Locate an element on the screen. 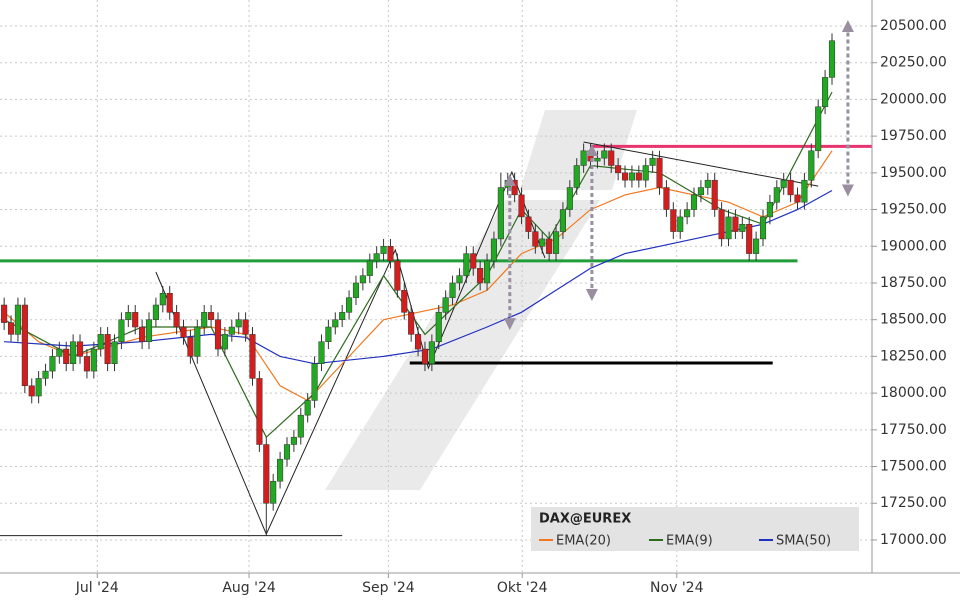 This screenshot has width=960, height=604. y-tick-label: 20000.00 is located at coordinates (913, 99).